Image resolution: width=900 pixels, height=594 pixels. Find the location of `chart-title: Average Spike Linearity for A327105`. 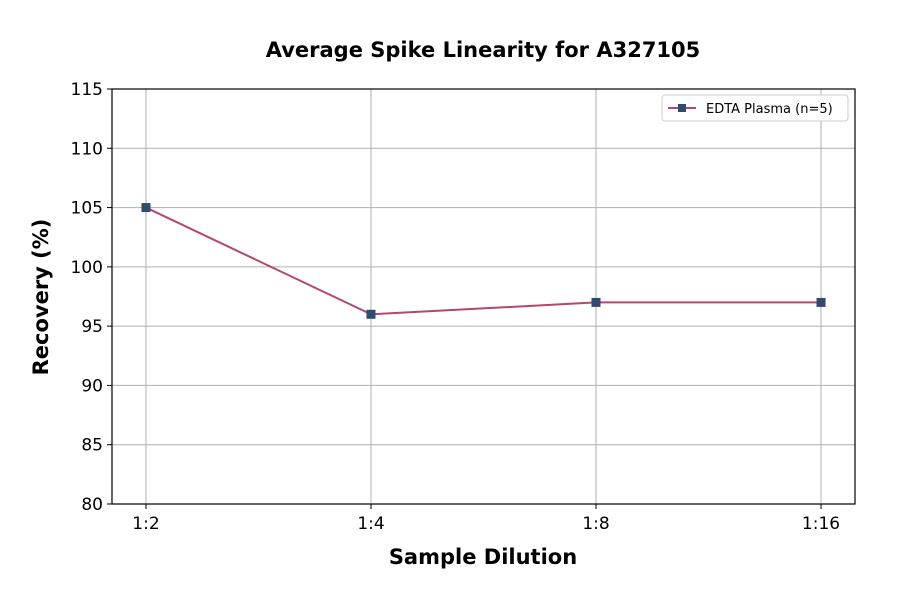

chart-title: Average Spike Linearity for A327105 is located at coordinates (483, 50).